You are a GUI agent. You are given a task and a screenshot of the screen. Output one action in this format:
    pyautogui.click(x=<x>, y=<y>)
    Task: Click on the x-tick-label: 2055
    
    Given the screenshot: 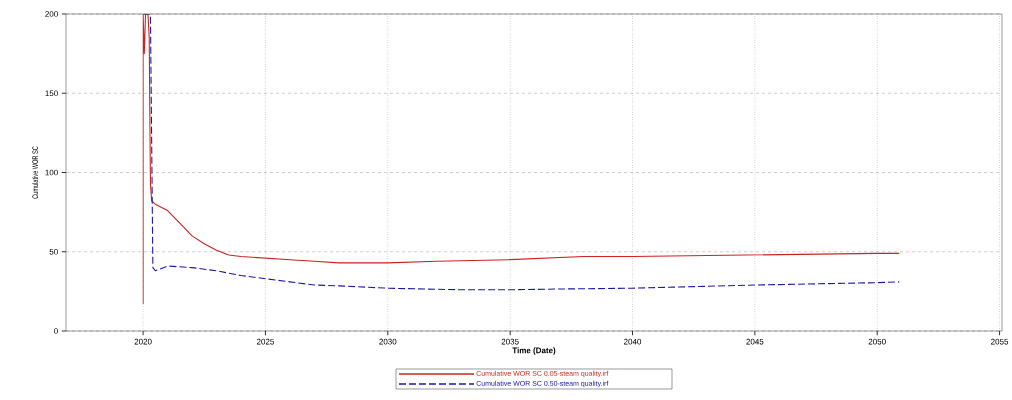 What is the action you would take?
    pyautogui.click(x=1000, y=341)
    